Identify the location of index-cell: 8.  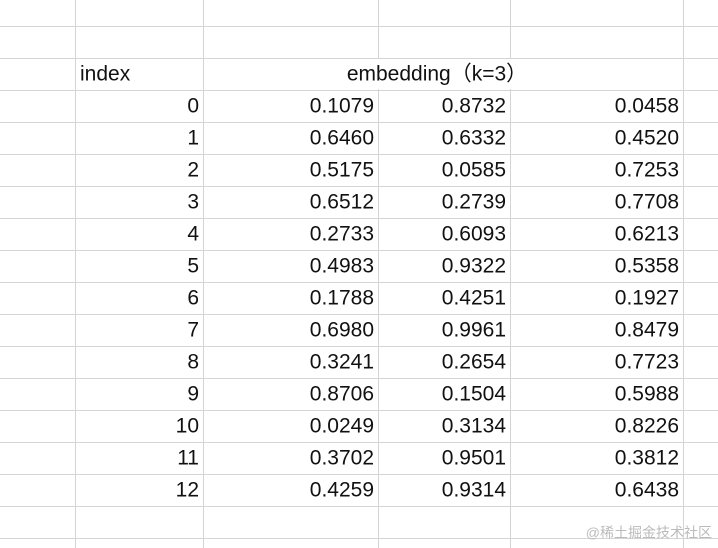
(193, 362).